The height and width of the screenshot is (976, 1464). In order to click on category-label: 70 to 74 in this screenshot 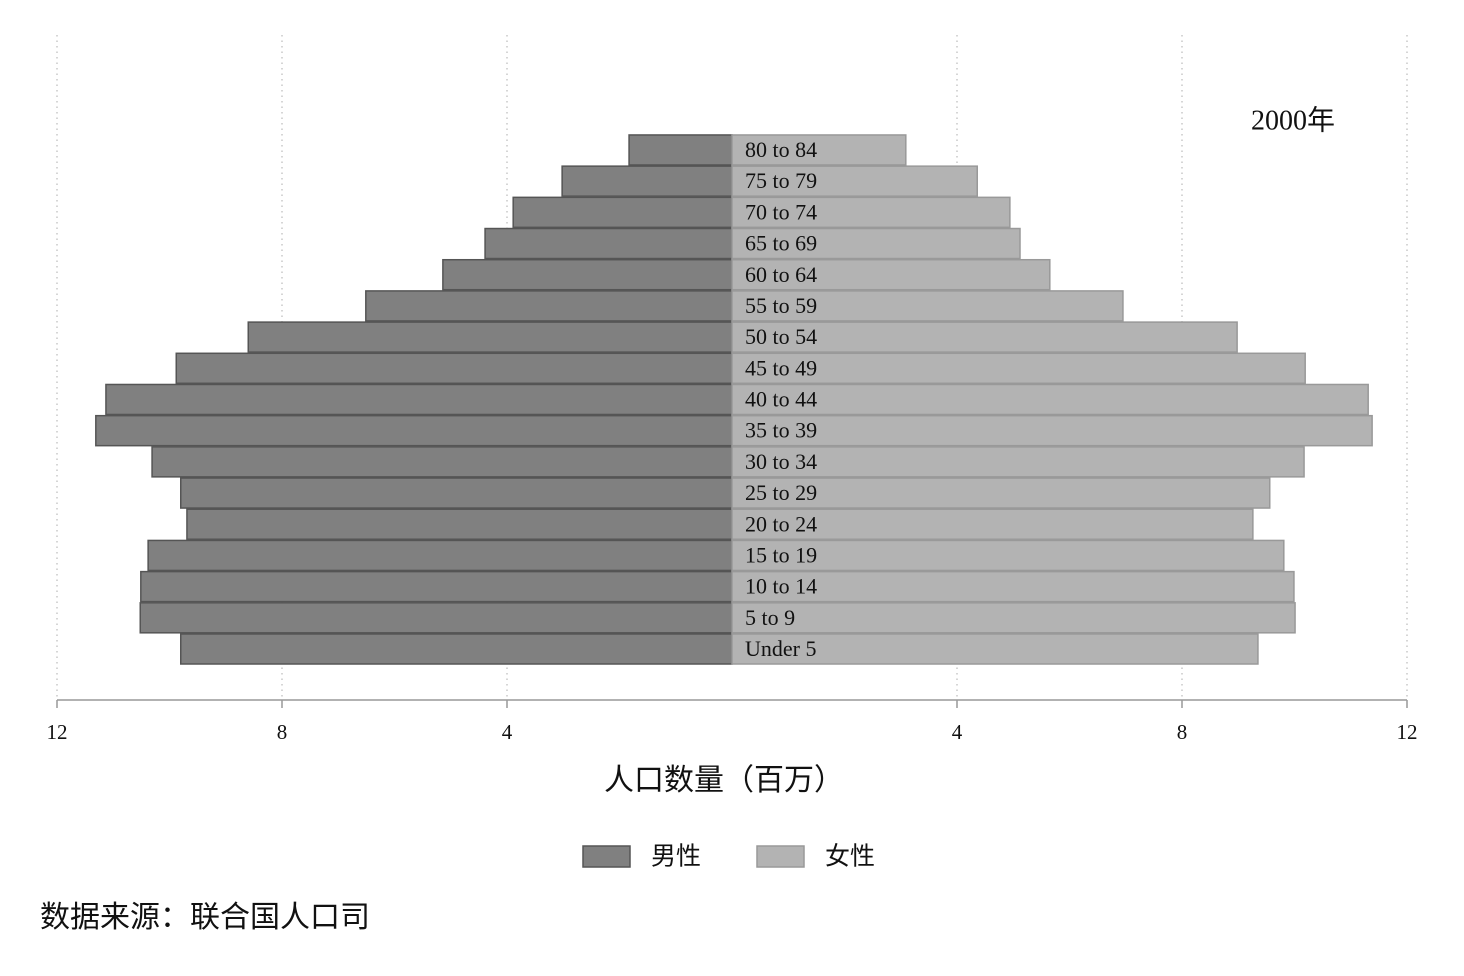, I will do `click(781, 211)`.